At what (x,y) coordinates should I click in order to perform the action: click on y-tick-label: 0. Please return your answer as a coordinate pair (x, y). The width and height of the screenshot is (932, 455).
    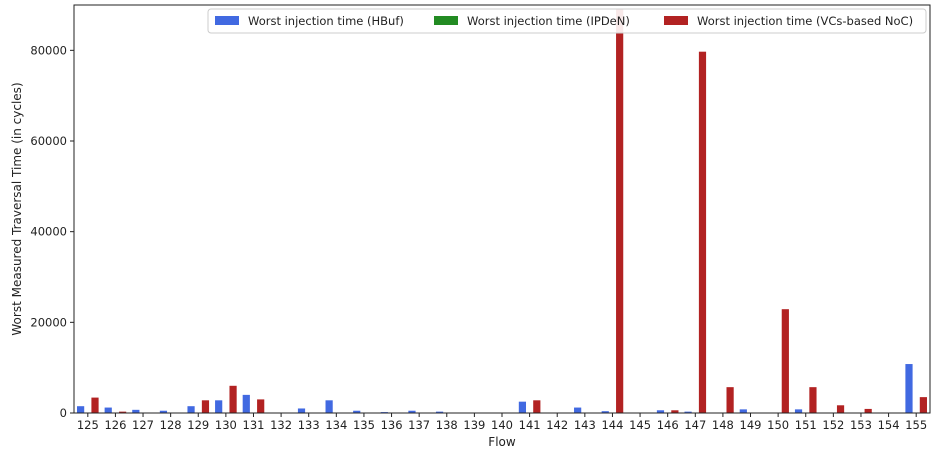
    Looking at the image, I should click on (63, 413).